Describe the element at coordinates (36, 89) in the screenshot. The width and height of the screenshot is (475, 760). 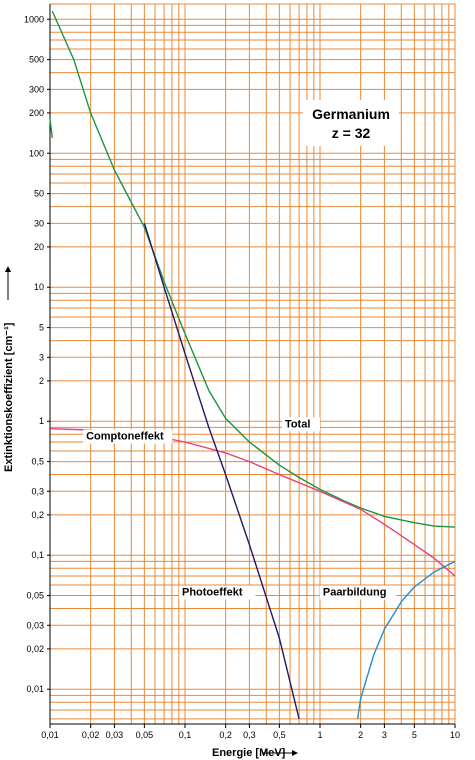
I see `y-tick-label: 300` at that location.